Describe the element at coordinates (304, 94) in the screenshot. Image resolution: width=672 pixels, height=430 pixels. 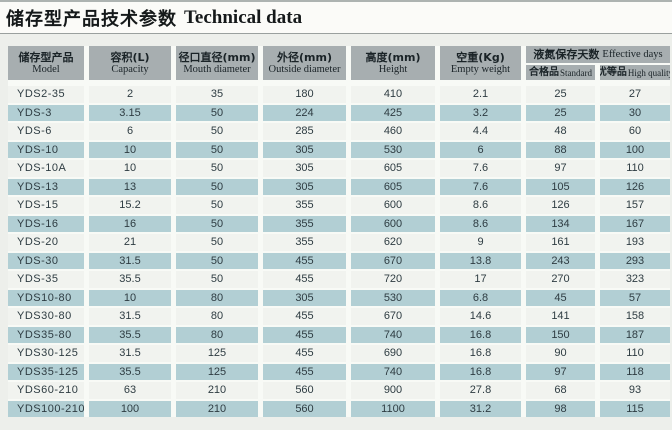
I see `cell-outside-diameter: 180` at that location.